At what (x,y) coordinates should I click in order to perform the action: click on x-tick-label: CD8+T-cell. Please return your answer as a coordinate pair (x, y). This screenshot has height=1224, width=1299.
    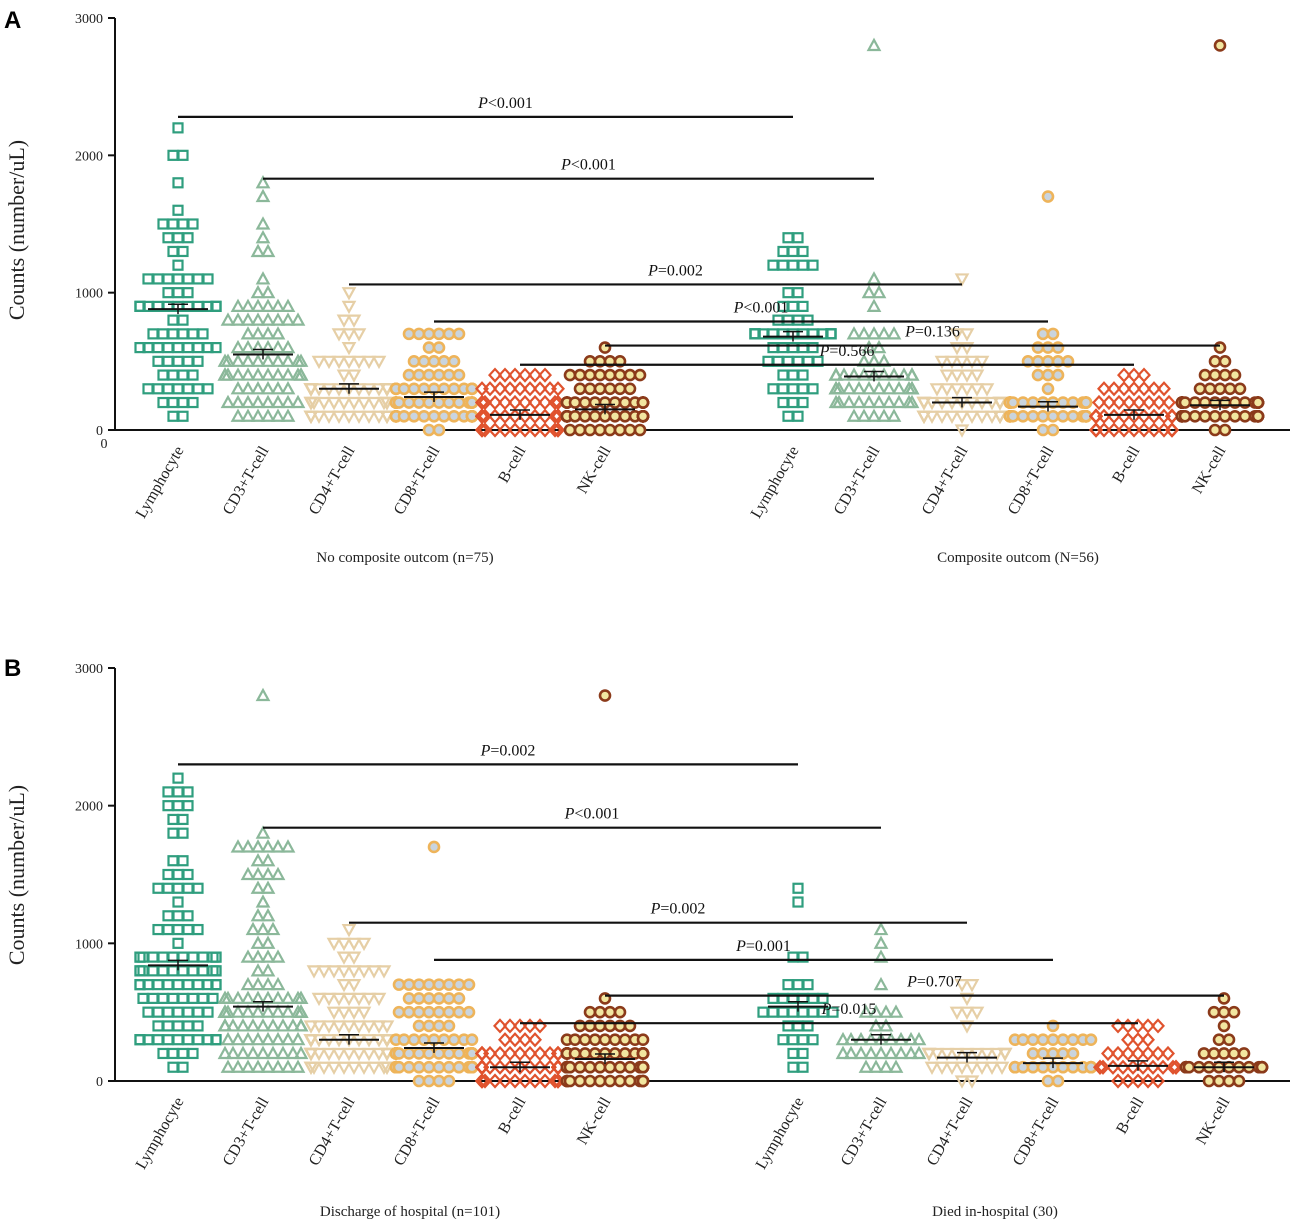
    Looking at the image, I should click on (1031, 480).